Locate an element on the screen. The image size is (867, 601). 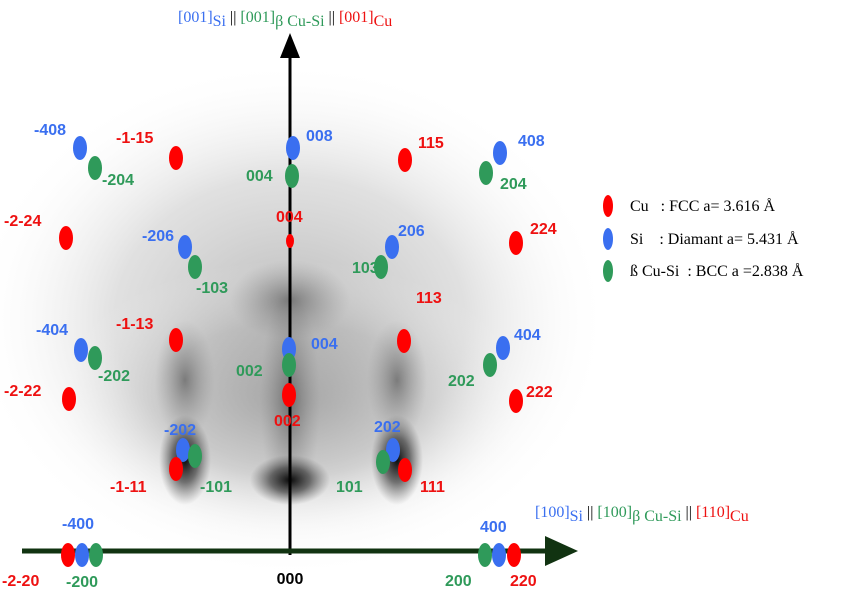
si-spot-label: -404 is located at coordinates (52, 330).